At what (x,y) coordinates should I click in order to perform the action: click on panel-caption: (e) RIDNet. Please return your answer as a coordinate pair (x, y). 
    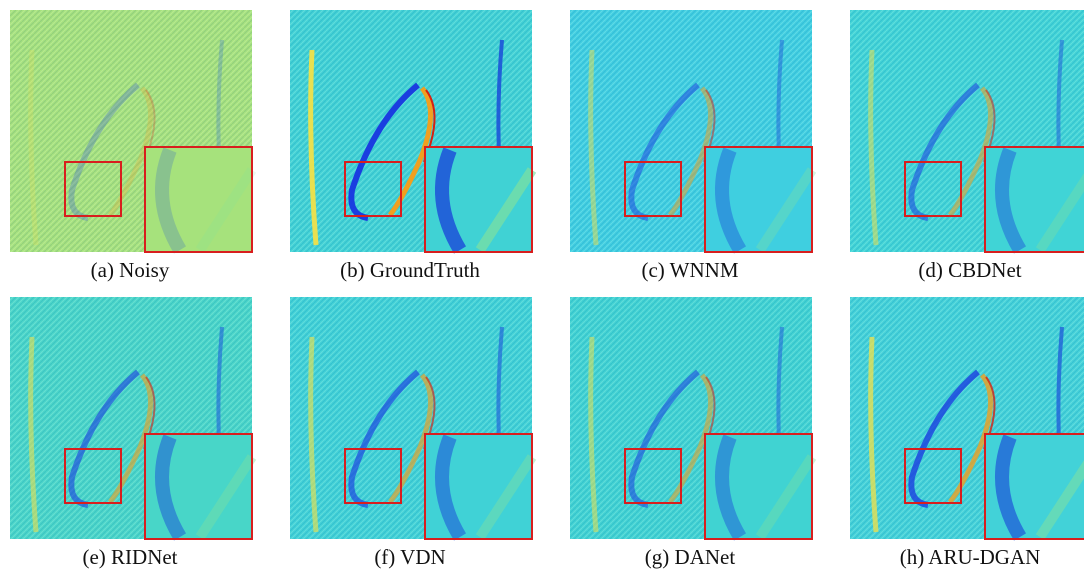
    Looking at the image, I should click on (129, 557).